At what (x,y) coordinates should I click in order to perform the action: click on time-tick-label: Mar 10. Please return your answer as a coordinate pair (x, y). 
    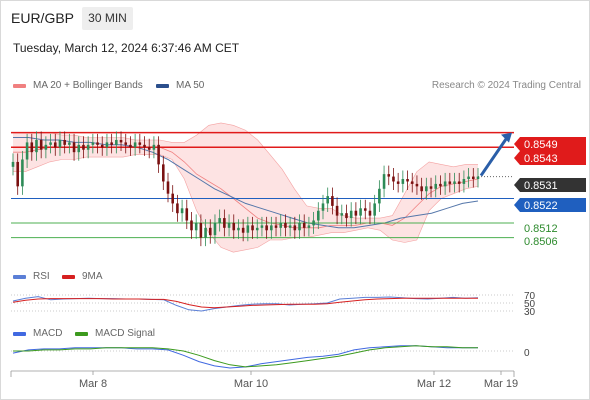
    Looking at the image, I should click on (251, 384).